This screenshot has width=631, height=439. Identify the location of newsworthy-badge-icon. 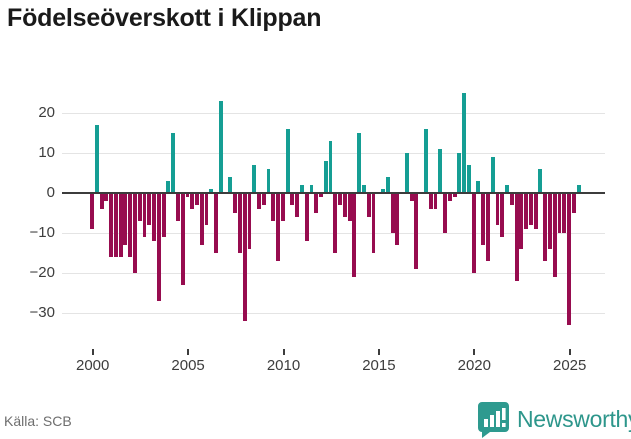
(493, 419).